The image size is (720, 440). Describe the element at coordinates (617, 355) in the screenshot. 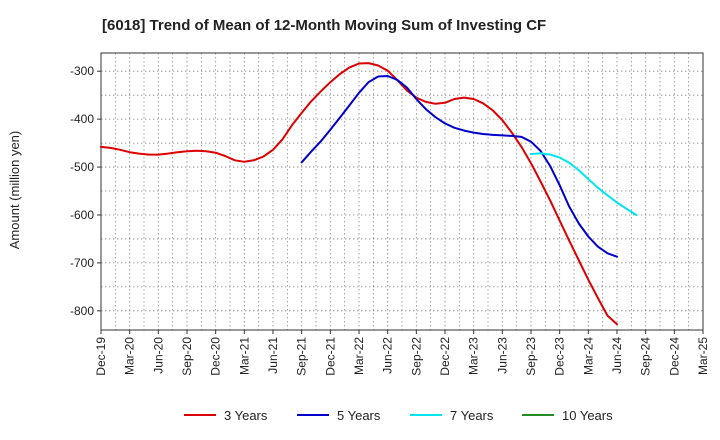

I see `x-tick-label: Jun-24` at that location.